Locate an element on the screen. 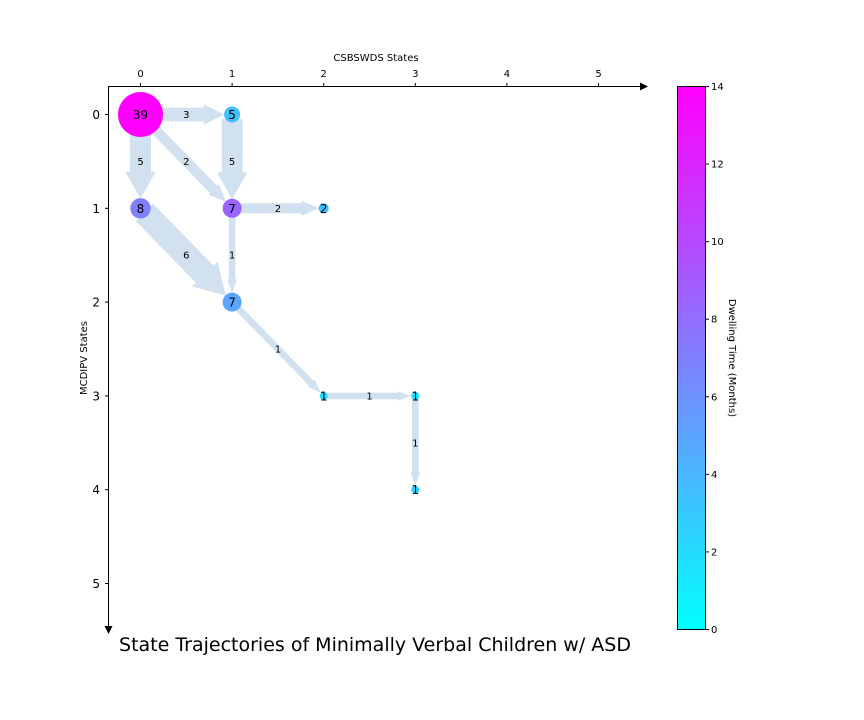 The width and height of the screenshot is (864, 720). x-tick-label: 5 is located at coordinates (598, 74).